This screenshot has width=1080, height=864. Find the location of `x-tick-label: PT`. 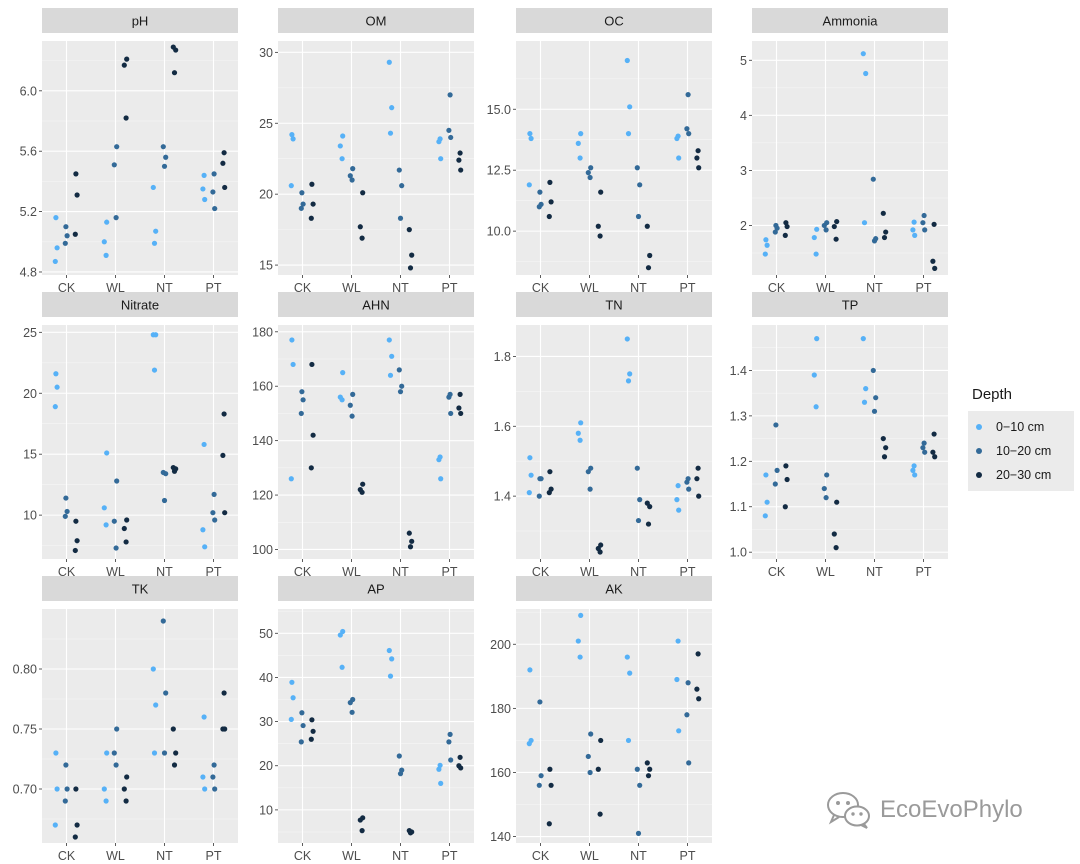

x-tick-label: PT is located at coordinates (214, 572).